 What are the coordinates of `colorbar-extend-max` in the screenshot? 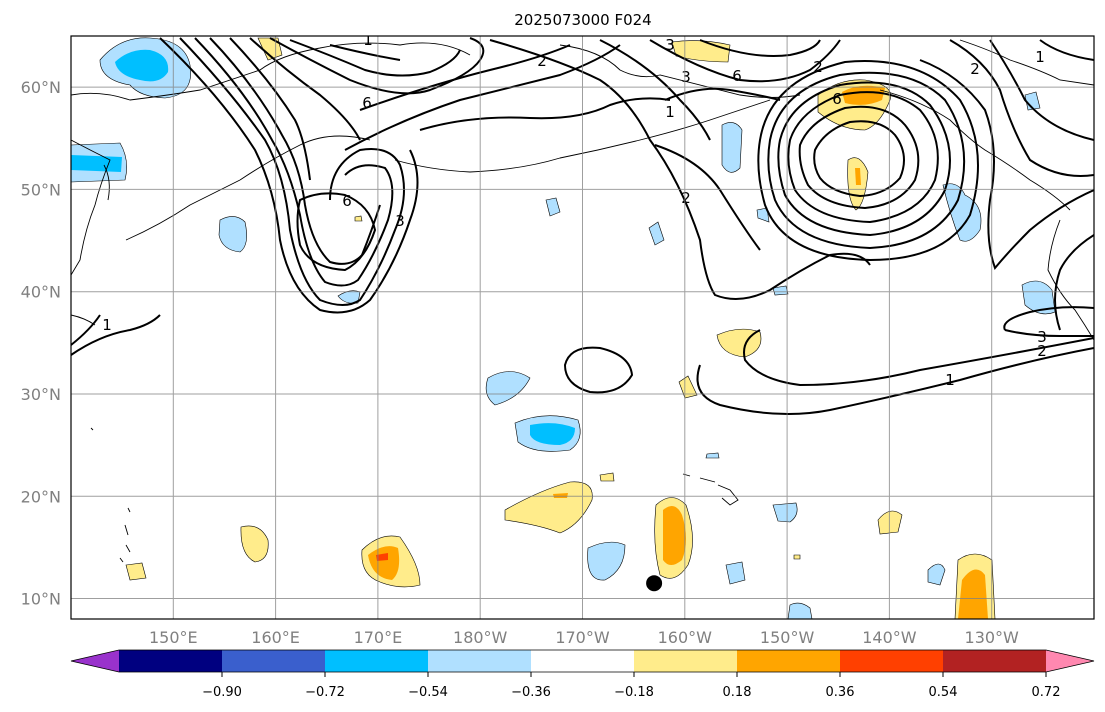 It's located at (1070, 661).